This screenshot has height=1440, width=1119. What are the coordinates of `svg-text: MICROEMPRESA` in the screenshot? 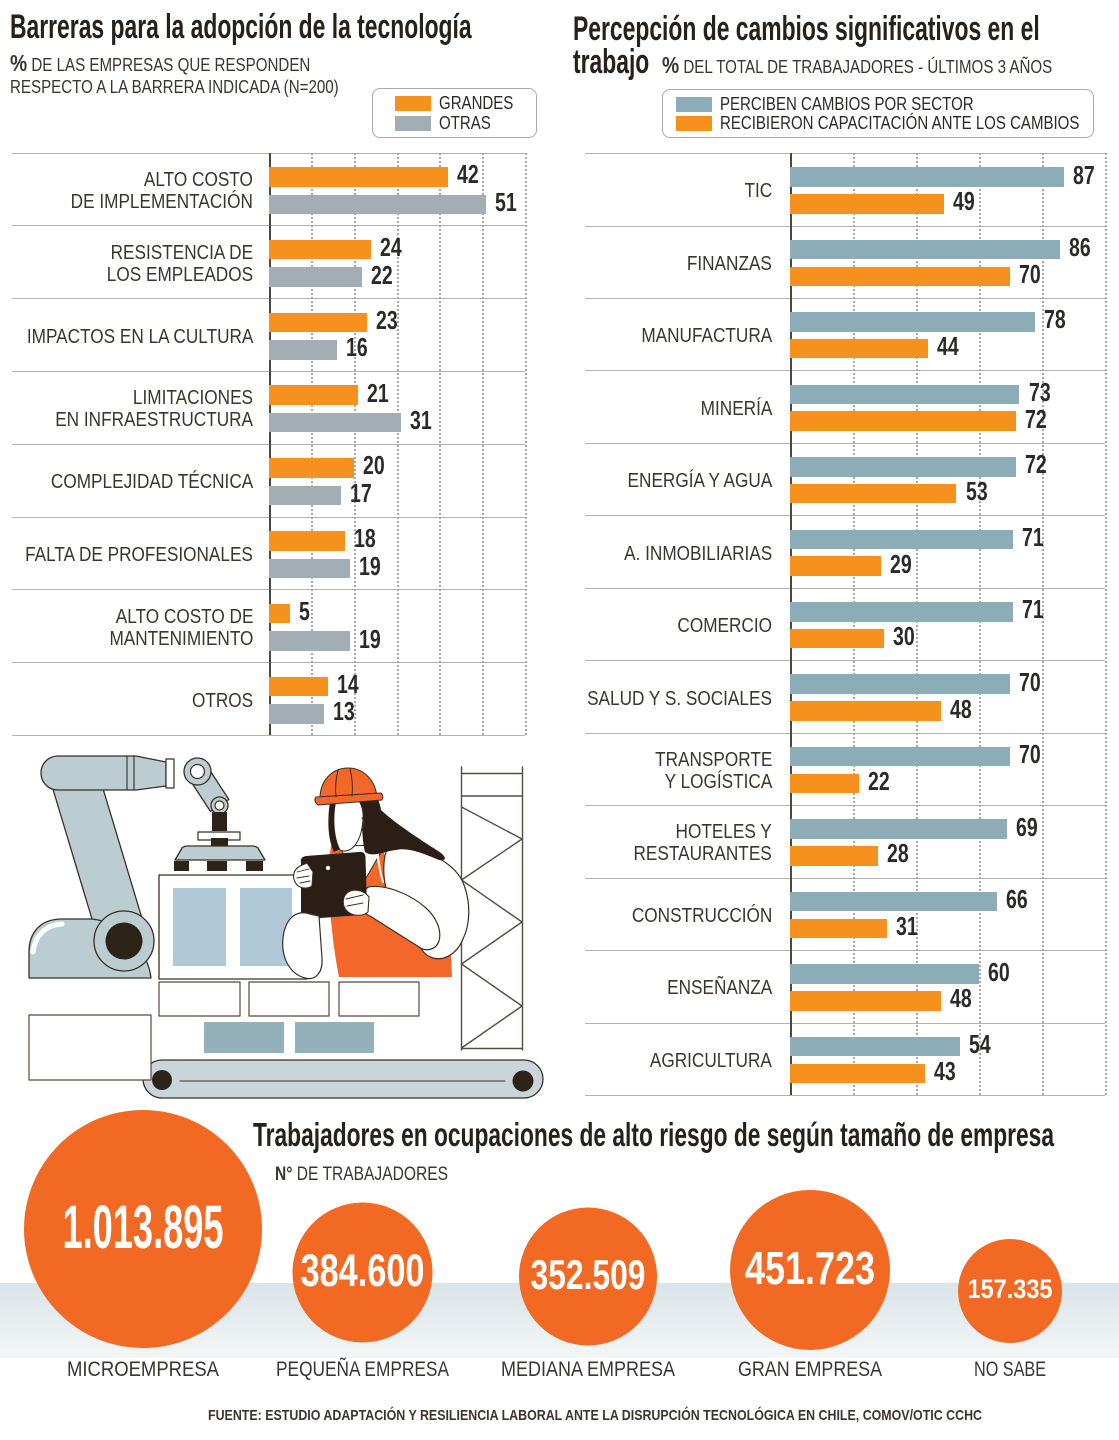 It's located at (143, 1369).